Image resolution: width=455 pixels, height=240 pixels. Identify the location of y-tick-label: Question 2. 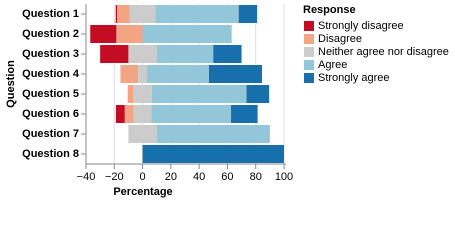
(50, 34).